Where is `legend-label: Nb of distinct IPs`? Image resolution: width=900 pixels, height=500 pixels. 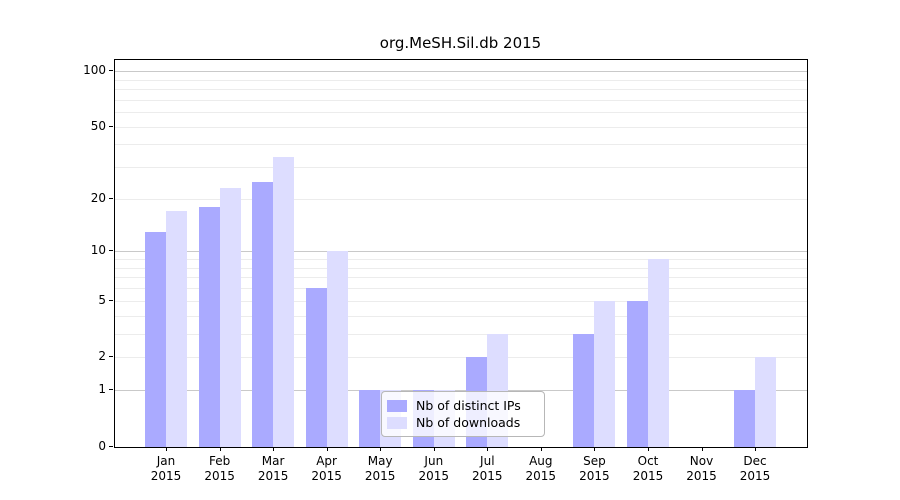
legend-label: Nb of distinct IPs is located at coordinates (468, 405).